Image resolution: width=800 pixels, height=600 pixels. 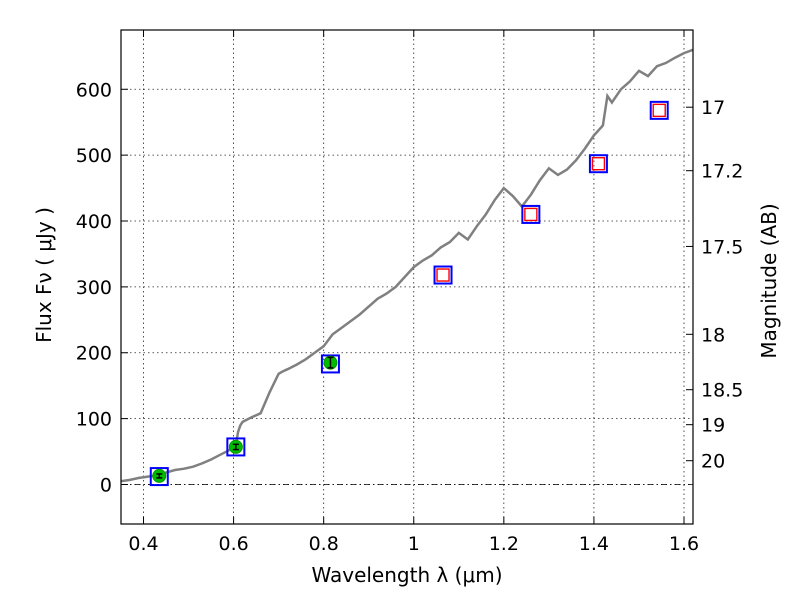 I want to click on right-tick-label: 18.5, so click(x=722, y=391).